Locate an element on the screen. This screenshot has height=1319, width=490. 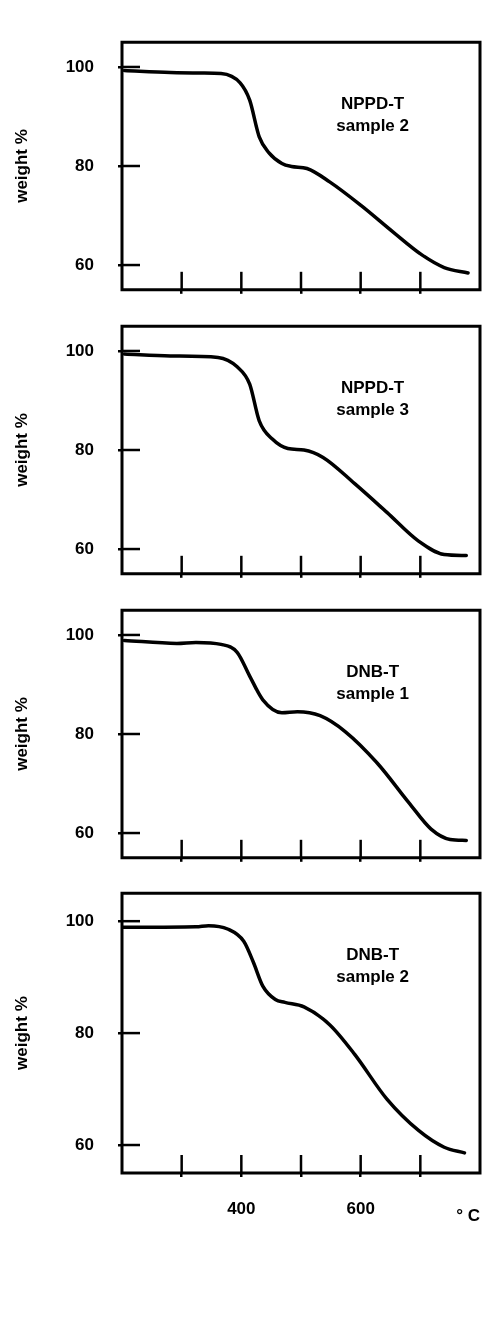
x-axis-title: ° C is located at coordinates (468, 1216).